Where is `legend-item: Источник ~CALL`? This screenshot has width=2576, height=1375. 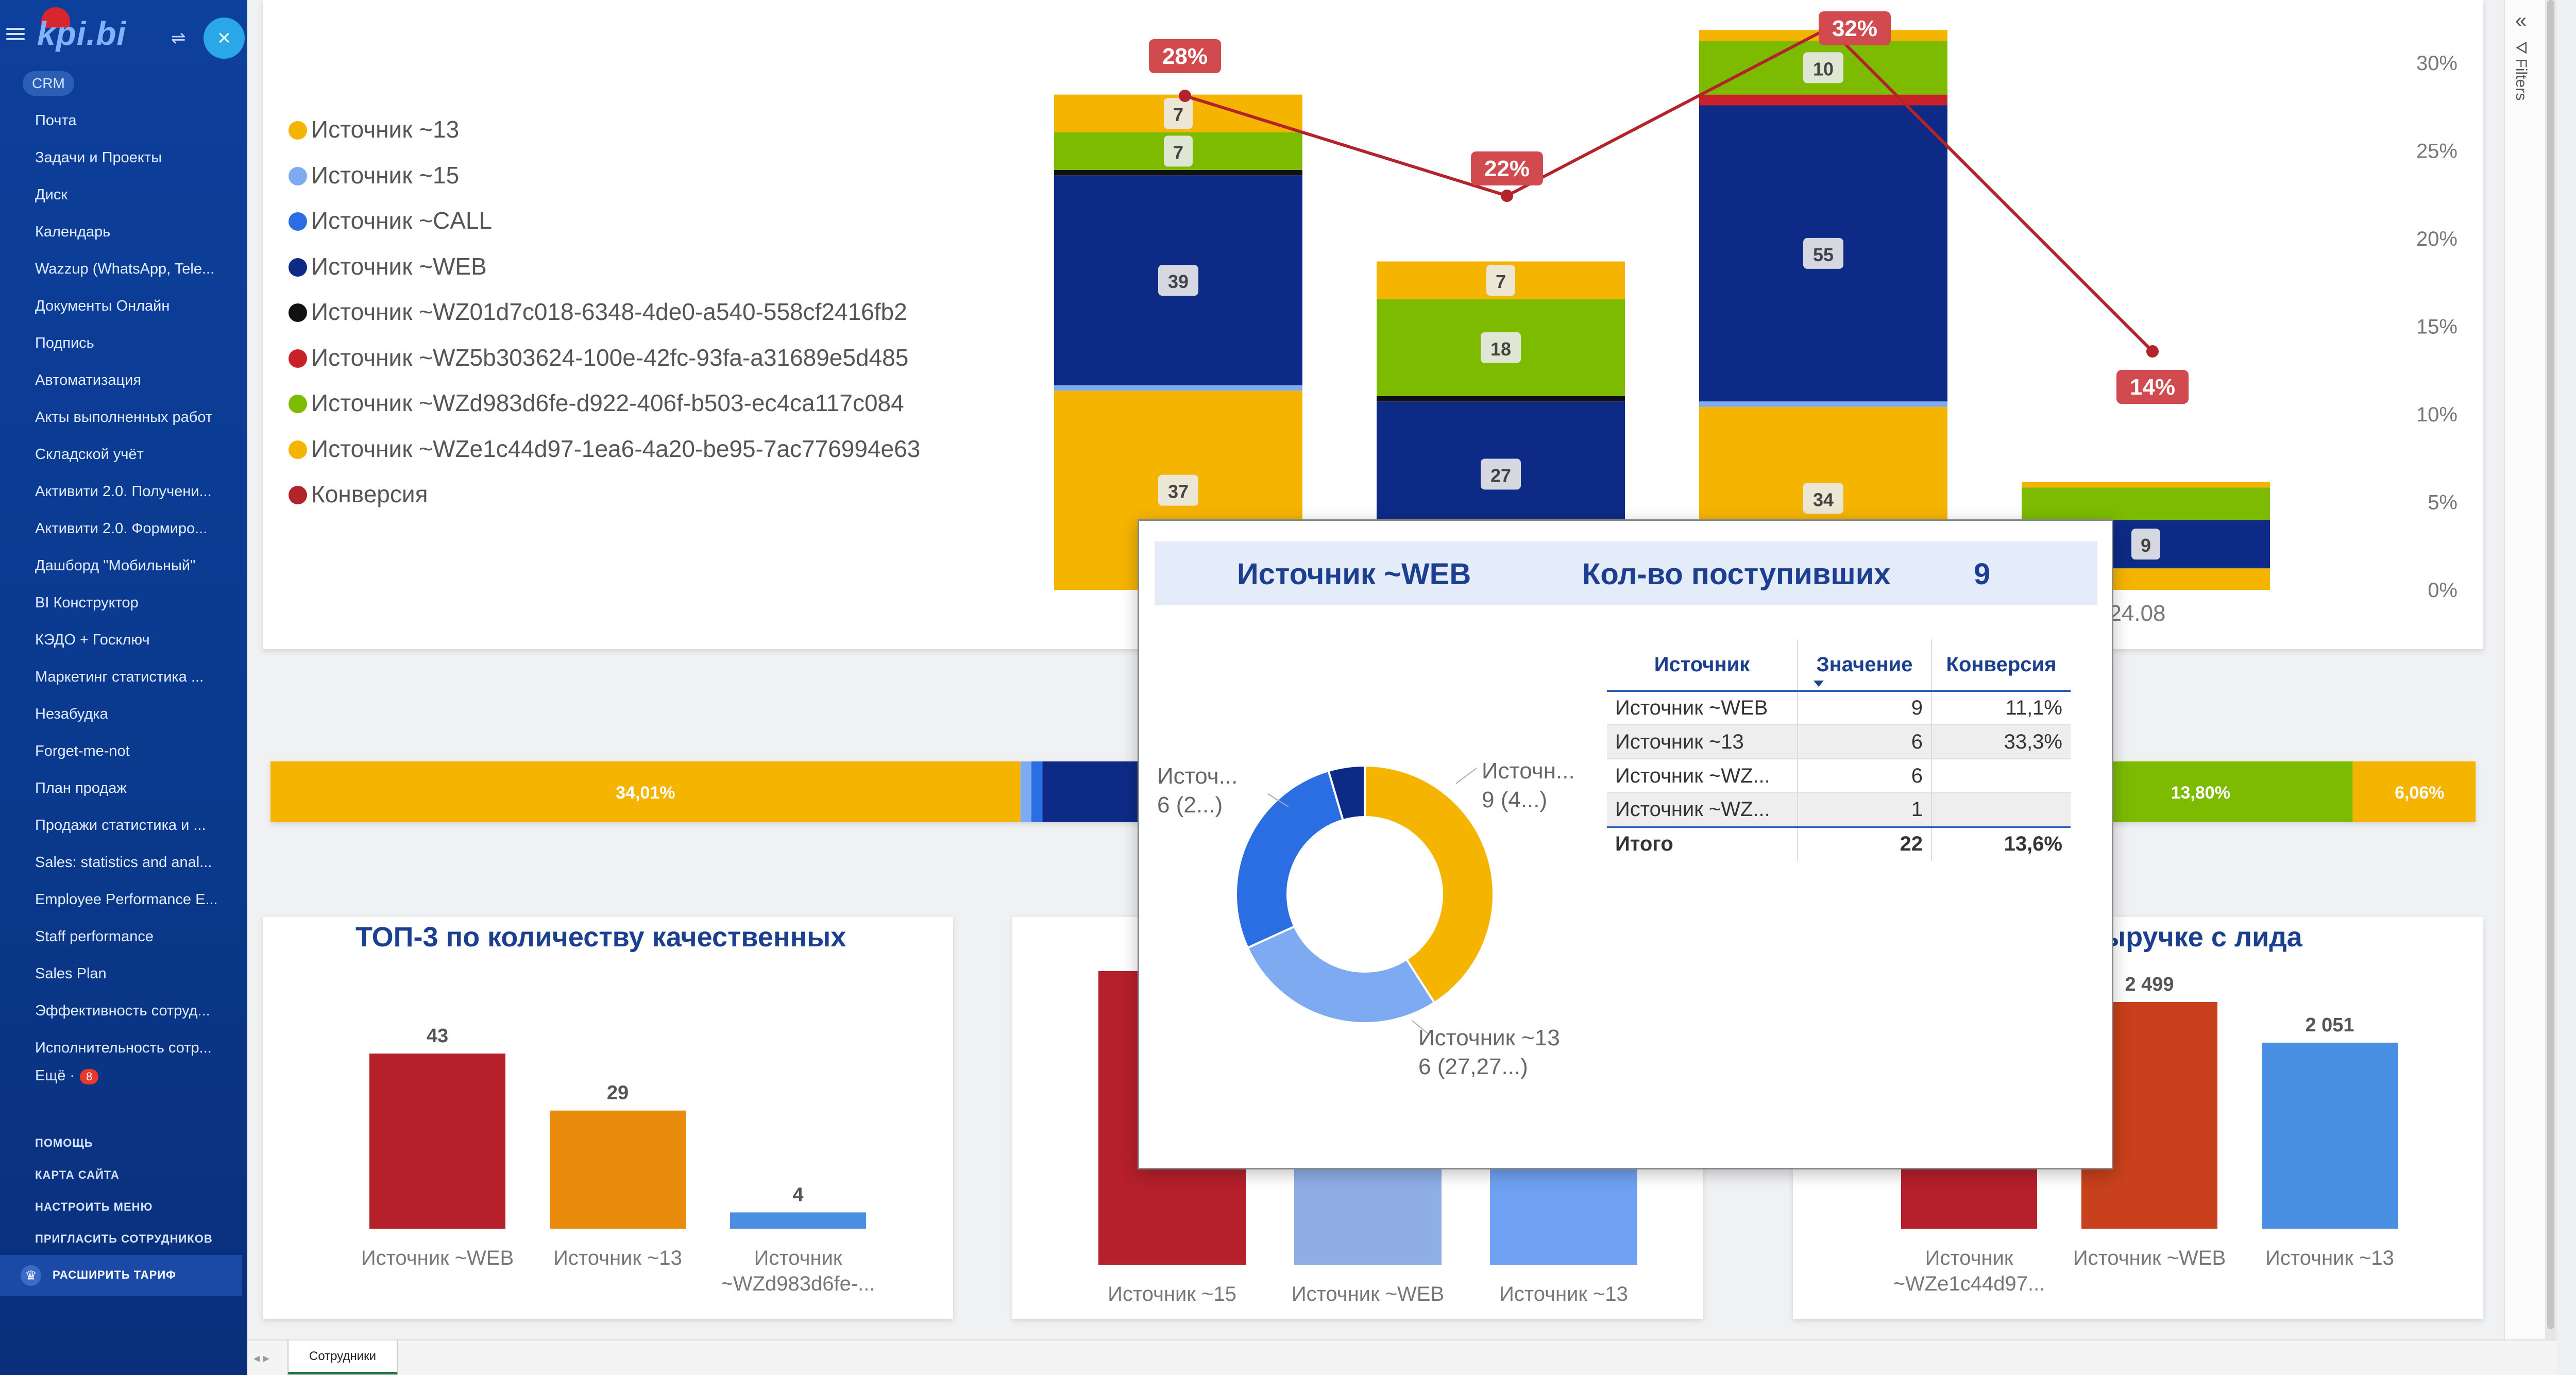
legend-item: Источник ~CALL is located at coordinates (390, 220).